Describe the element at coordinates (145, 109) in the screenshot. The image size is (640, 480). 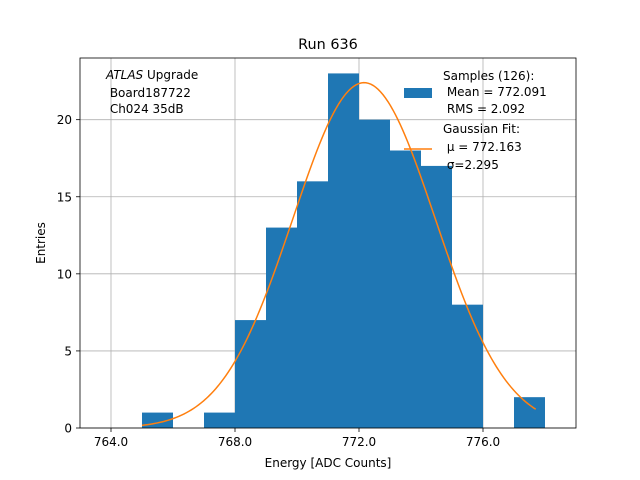
I see `annotation-line-3: Ch024 35dB` at that location.